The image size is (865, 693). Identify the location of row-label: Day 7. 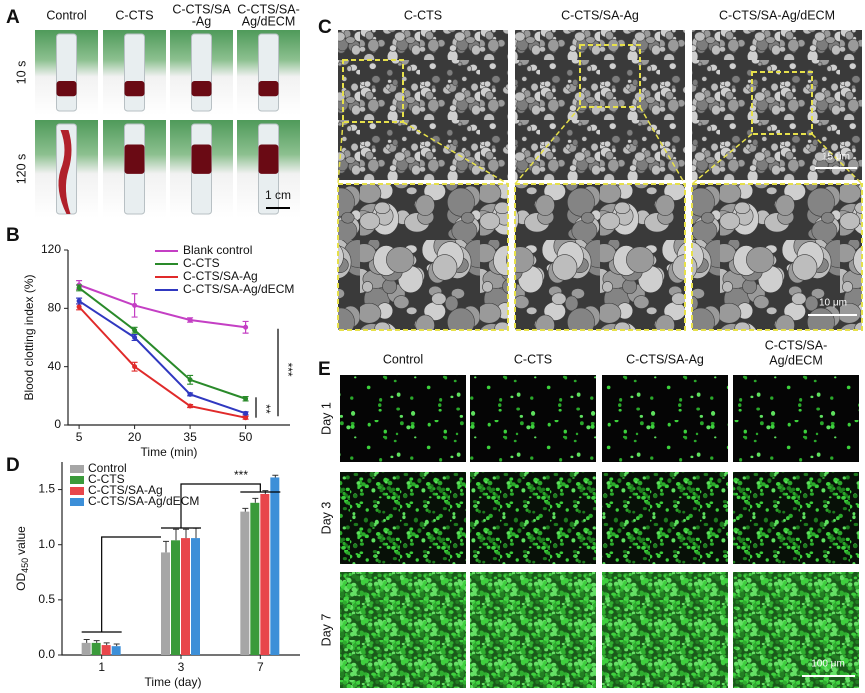
(326, 630).